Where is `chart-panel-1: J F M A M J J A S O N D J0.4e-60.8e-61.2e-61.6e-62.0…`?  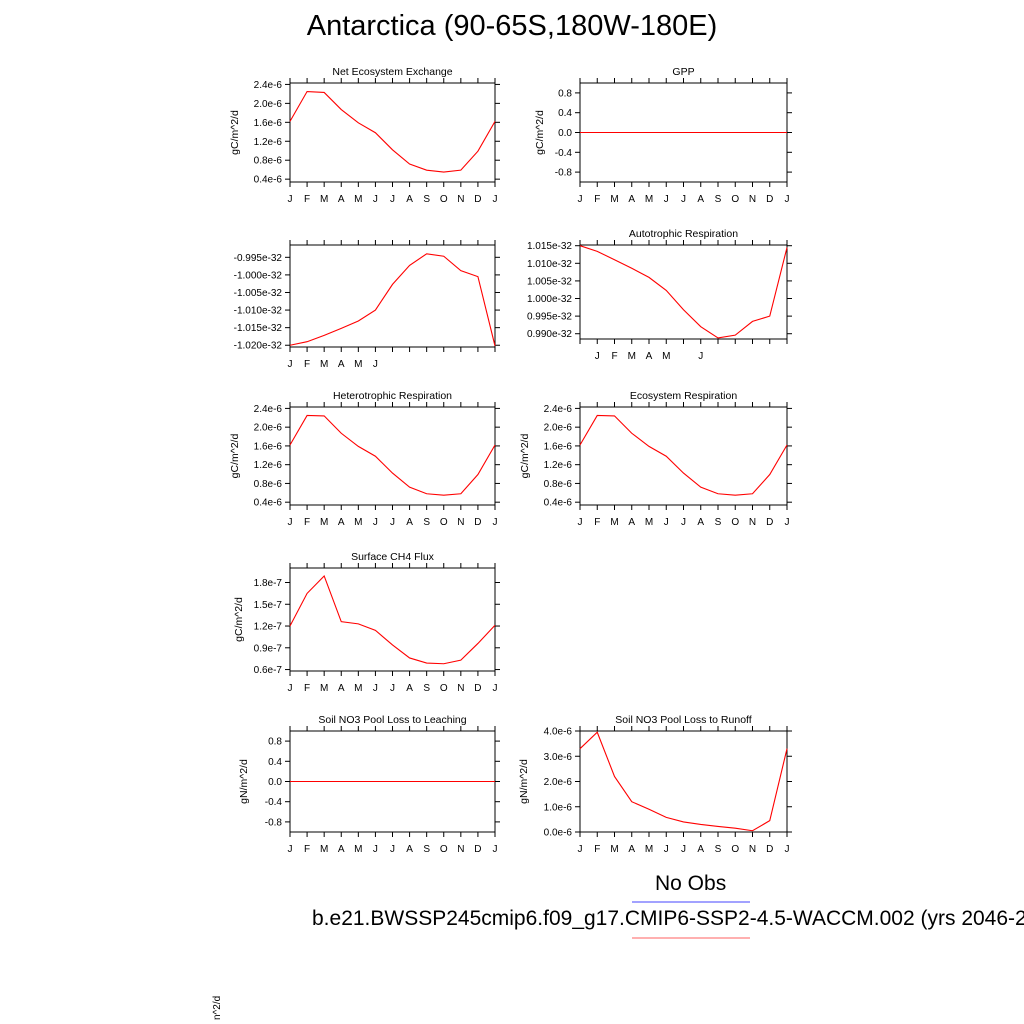 chart-panel-1: J F M A M J J A S O N D J0.4e-60.8e-61.2e-61.6e-62.0… is located at coordinates (364, 135).